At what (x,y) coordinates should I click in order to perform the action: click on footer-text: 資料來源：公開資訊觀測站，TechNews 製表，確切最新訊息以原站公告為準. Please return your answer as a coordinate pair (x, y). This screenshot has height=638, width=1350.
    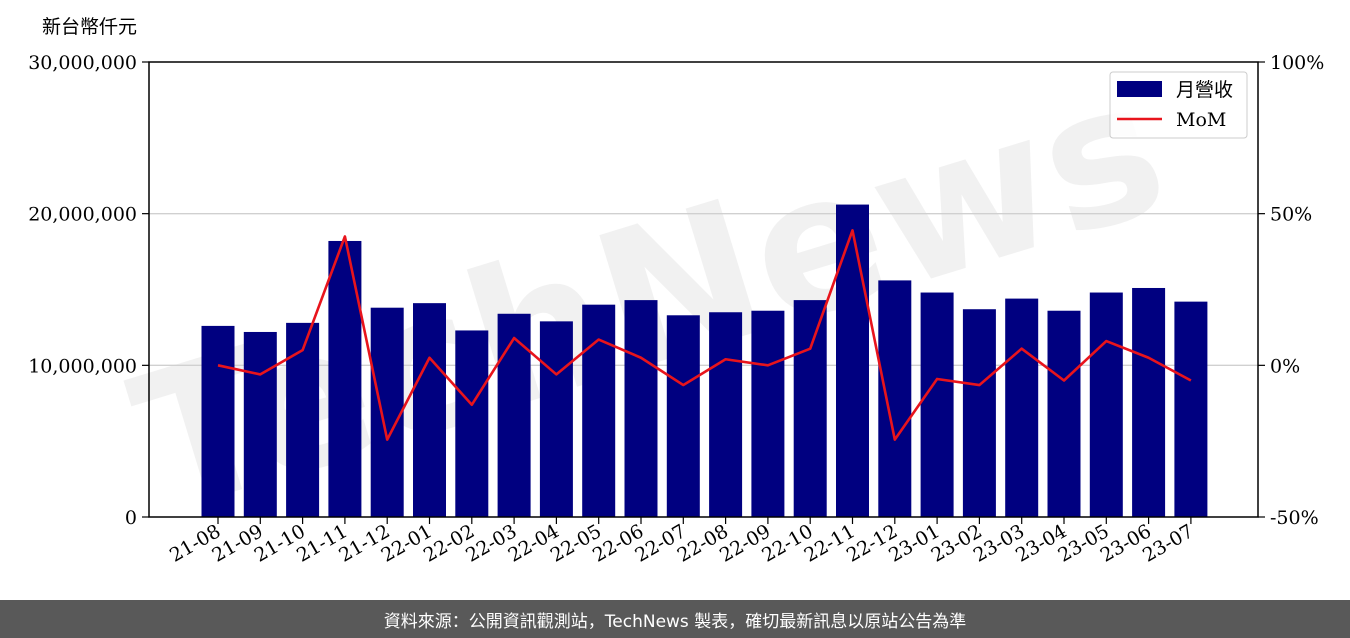
    Looking at the image, I should click on (675, 621).